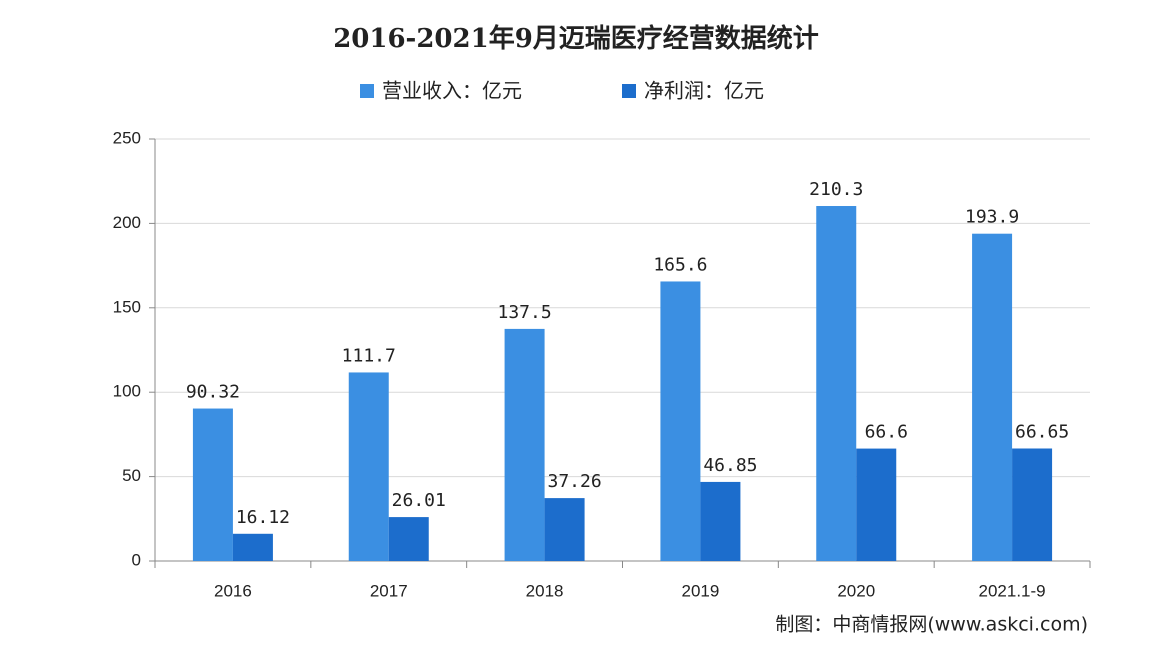 The image size is (1152, 652). What do you see at coordinates (1012, 590) in the screenshot?
I see `x-tick-label: 2021.1-9` at bounding box center [1012, 590].